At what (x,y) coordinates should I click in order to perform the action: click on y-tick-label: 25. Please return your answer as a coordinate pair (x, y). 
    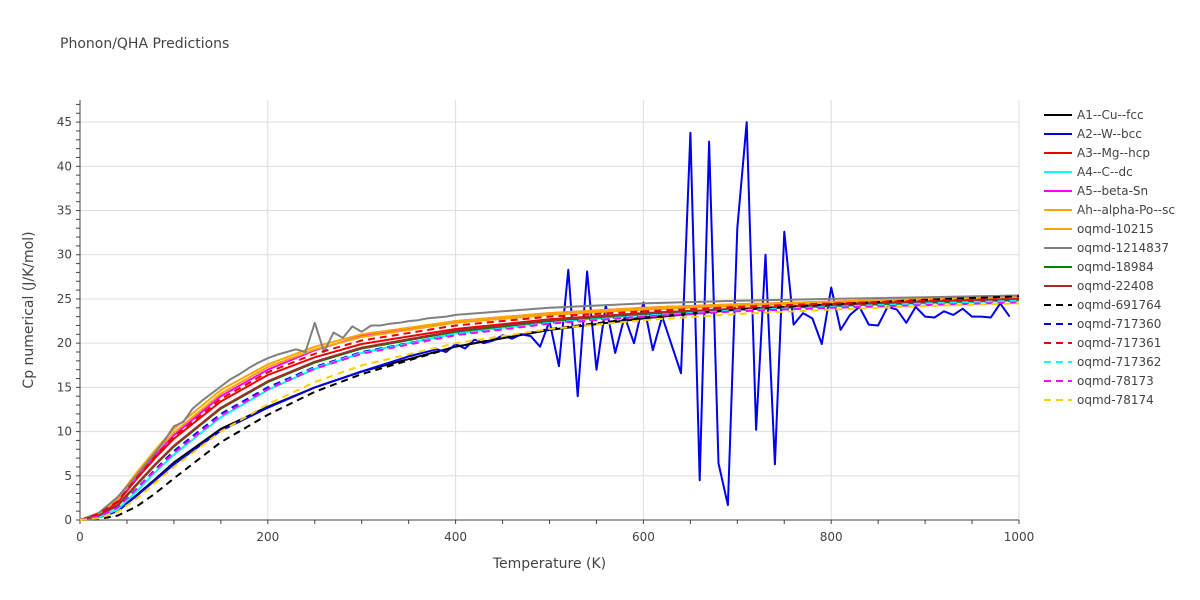
    Looking at the image, I should click on (64, 299).